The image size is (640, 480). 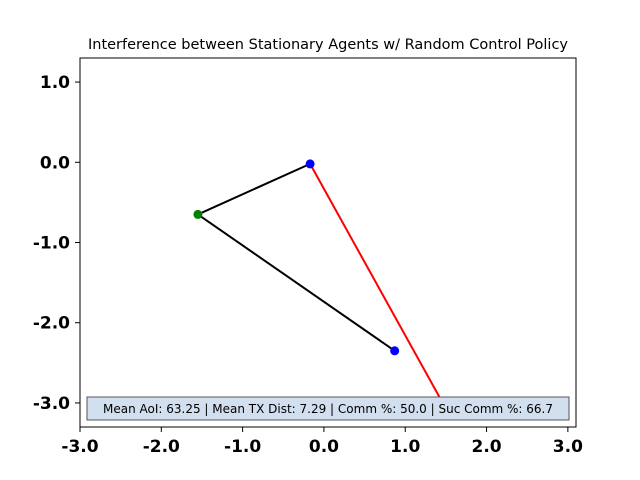 What do you see at coordinates (486, 447) in the screenshot?
I see `x-tick-label: 2.0` at bounding box center [486, 447].